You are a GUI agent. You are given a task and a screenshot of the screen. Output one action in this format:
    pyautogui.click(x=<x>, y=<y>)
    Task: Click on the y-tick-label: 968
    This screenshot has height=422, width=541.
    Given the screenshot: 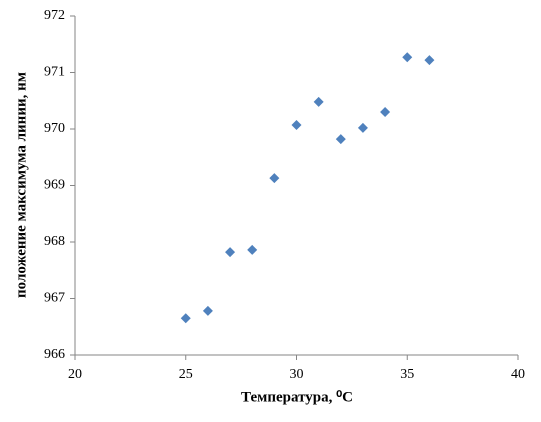 What is the action you would take?
    pyautogui.click(x=54, y=241)
    